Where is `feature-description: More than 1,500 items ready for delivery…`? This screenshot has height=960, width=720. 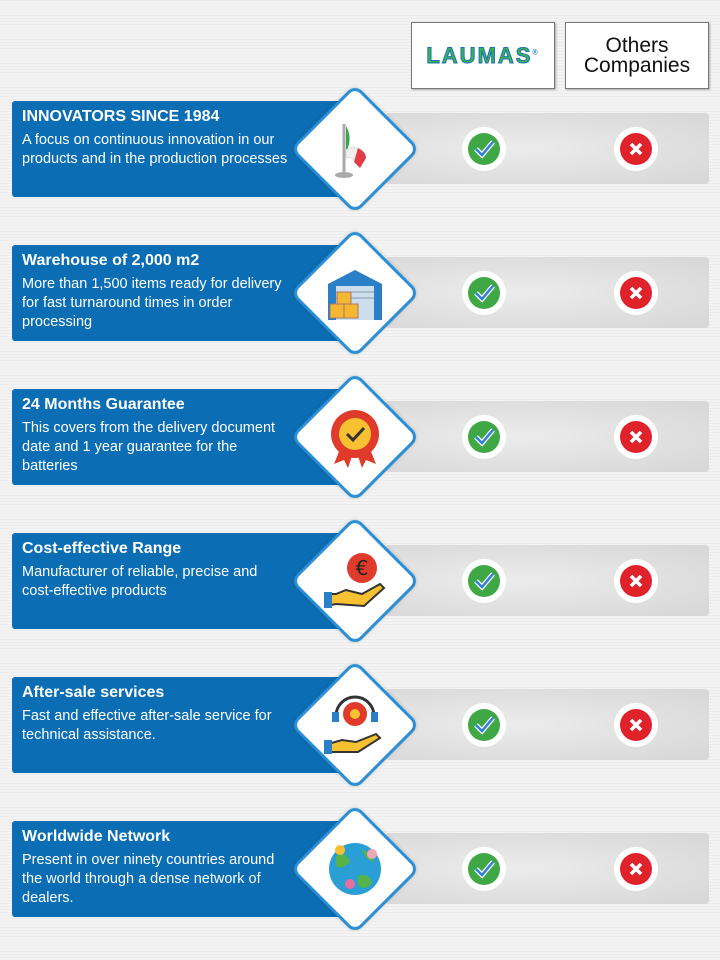
feature-description: More than 1,500 items ready for delivery… is located at coordinates (152, 303).